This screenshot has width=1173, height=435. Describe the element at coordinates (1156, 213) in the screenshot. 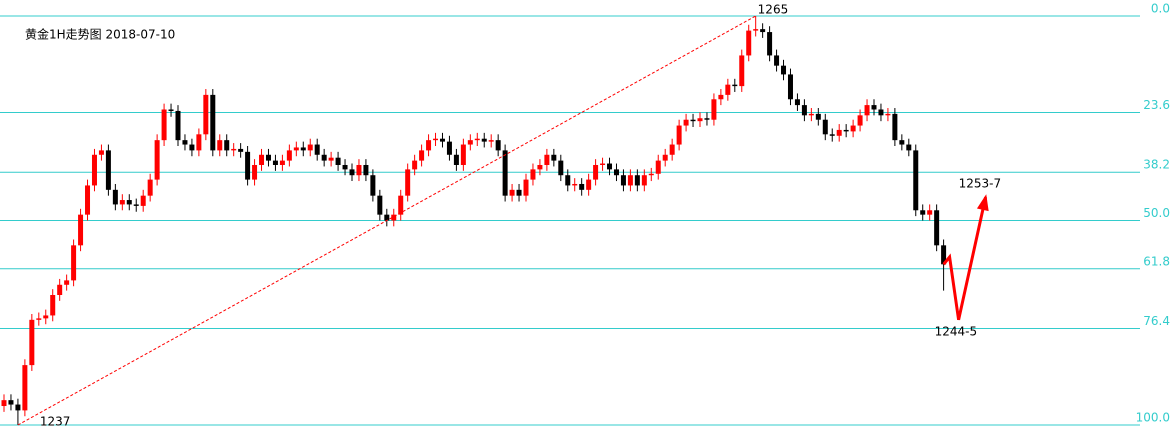

I see `y-tick-label: 50.0` at that location.